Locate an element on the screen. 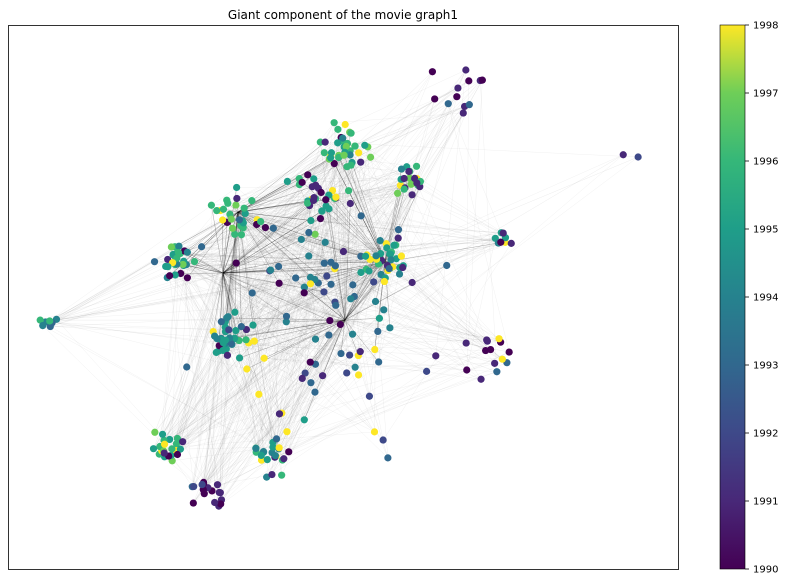 Image resolution: width=795 pixels, height=581 pixels. colorbar-tick-label: 1991 is located at coordinates (765, 502).